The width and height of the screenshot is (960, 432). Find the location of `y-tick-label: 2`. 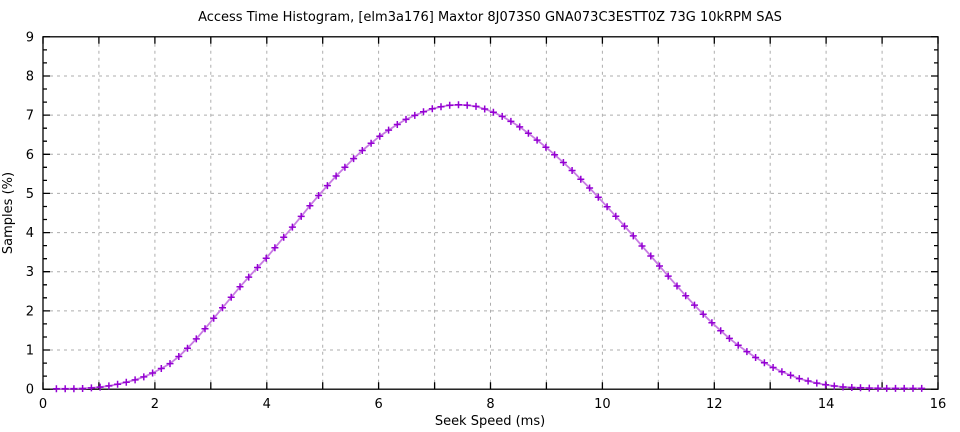

y-tick-label: 2 is located at coordinates (30, 311).